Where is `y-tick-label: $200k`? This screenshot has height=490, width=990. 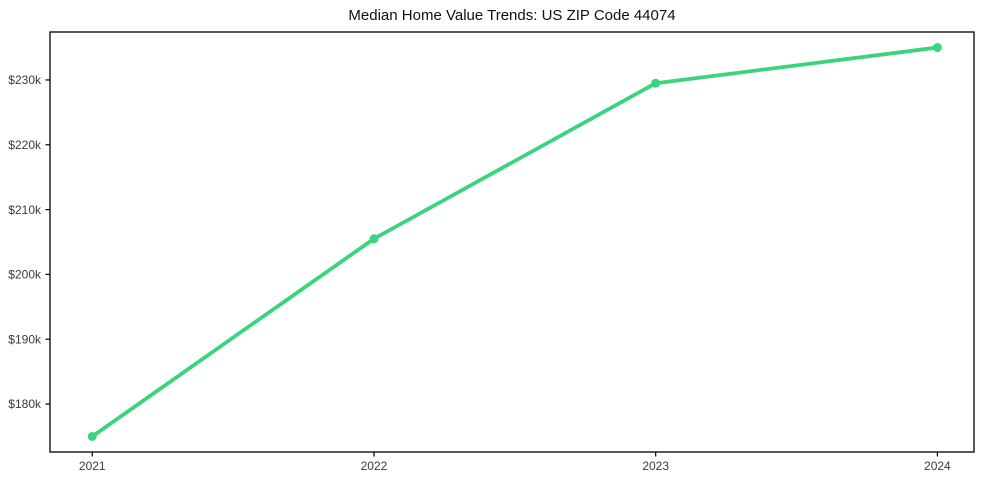 y-tick-label: $200k is located at coordinates (25, 275).